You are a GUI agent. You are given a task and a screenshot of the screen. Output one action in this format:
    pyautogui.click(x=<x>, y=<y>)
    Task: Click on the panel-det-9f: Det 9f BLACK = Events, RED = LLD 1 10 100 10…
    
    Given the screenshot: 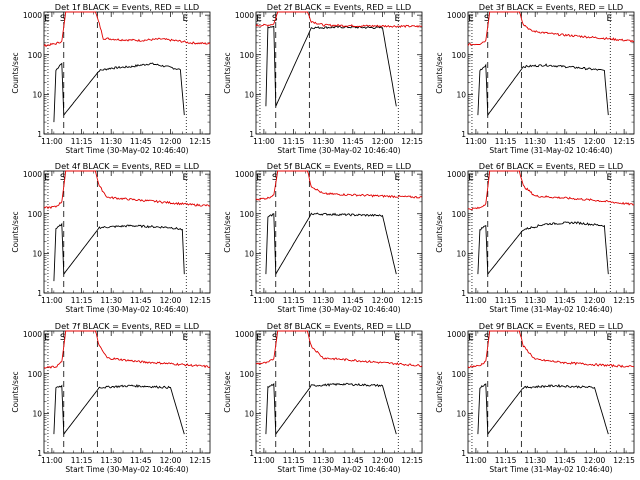 What is the action you would take?
    pyautogui.click(x=535, y=397)
    